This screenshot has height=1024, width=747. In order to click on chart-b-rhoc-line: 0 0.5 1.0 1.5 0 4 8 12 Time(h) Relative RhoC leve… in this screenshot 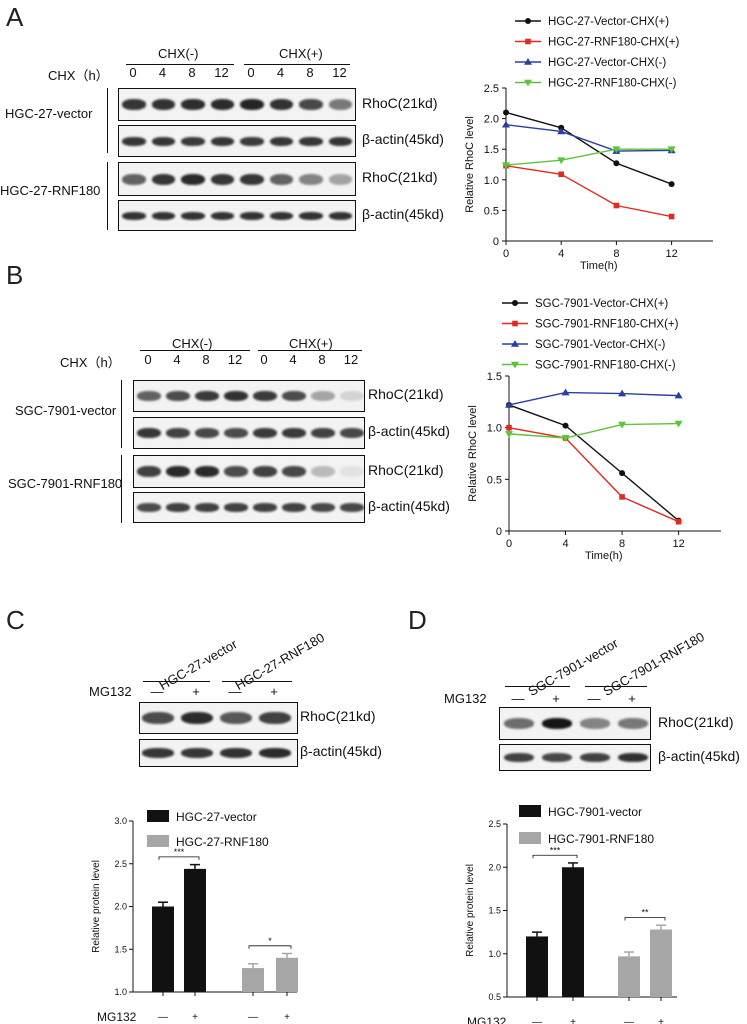, I will do `click(594, 430)`.